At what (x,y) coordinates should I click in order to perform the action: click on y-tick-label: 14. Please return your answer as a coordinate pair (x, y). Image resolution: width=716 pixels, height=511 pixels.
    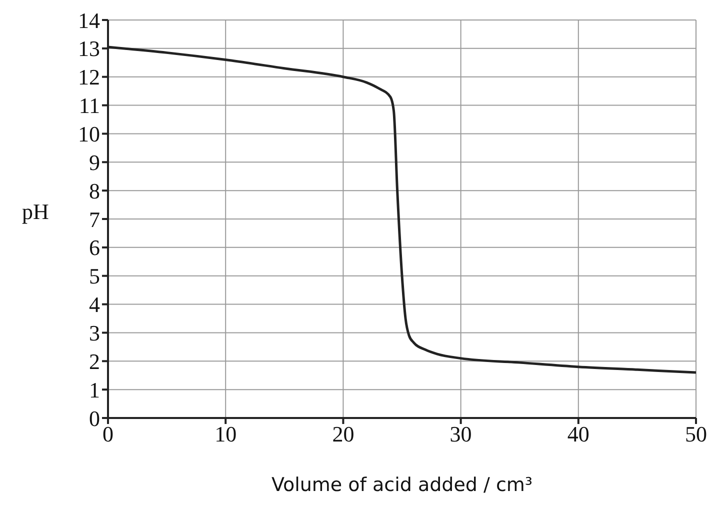
    Looking at the image, I should click on (89, 20).